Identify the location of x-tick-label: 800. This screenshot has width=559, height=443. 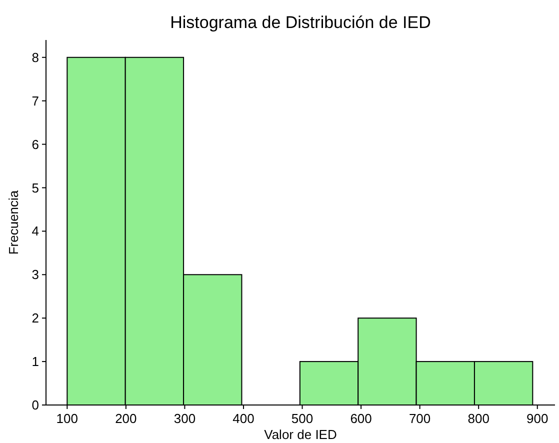
(479, 418).